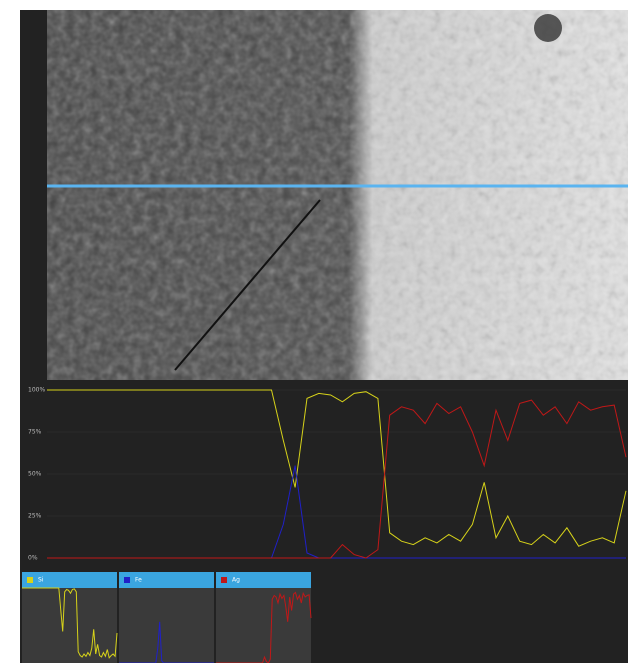 The image size is (628, 663). What do you see at coordinates (548, 28) in the screenshot?
I see `sem-dark-spot` at bounding box center [548, 28].